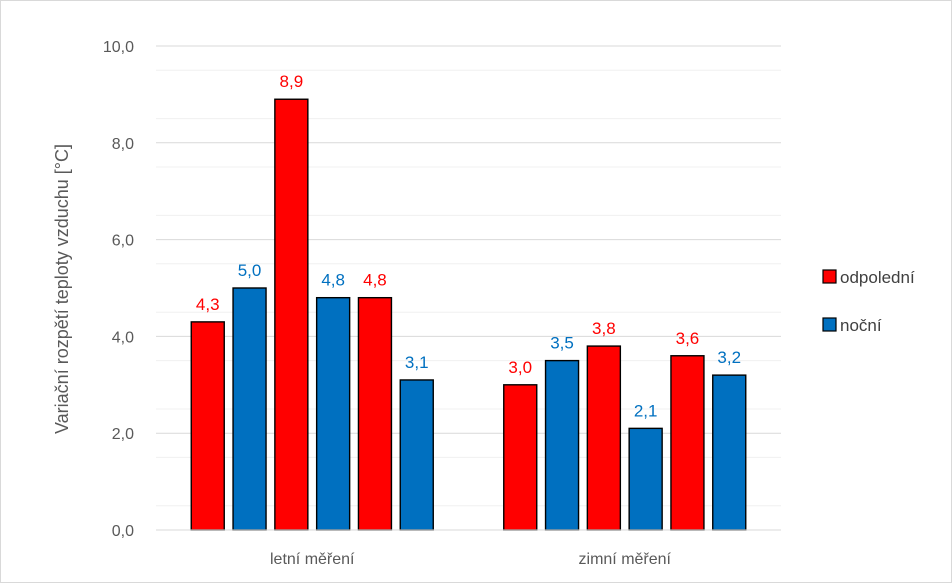  Describe the element at coordinates (868, 301) in the screenshot. I see `legend: odpolední noční` at that location.